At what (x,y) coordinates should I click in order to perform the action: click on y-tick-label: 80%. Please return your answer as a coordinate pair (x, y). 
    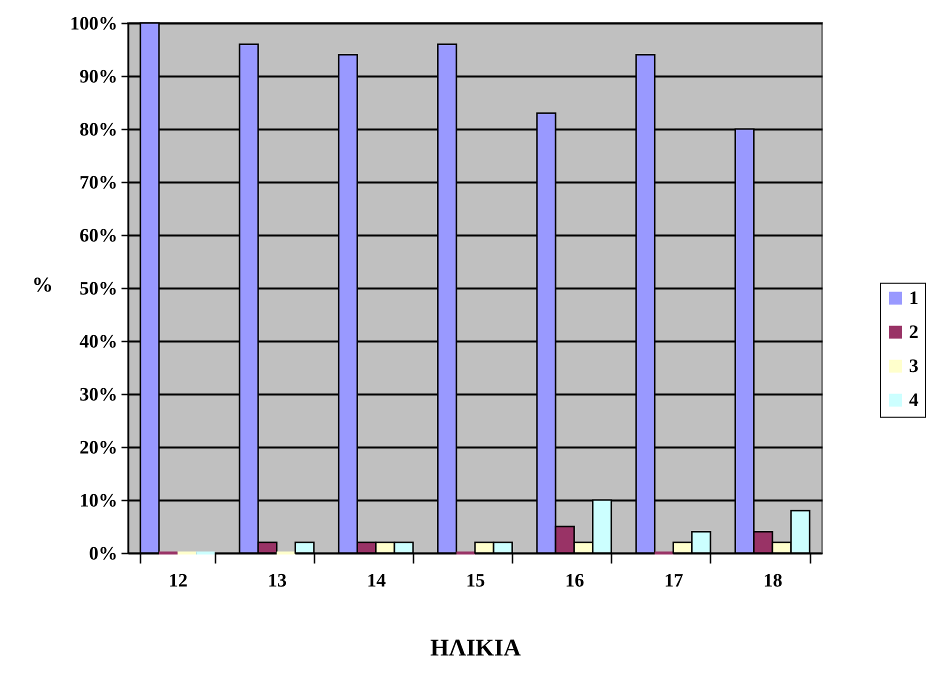
    Looking at the image, I should click on (99, 130).